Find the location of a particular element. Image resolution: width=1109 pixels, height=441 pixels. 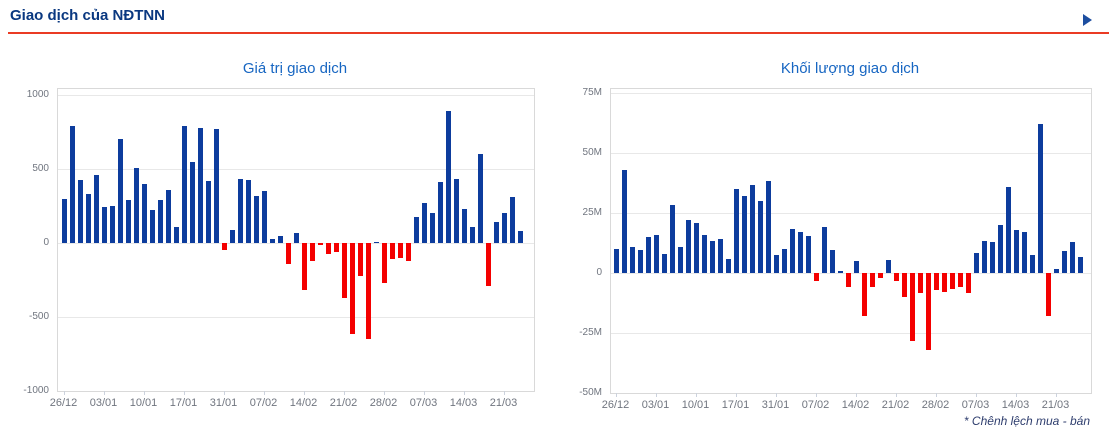

chevron-right-icon is located at coordinates (1087, 20).